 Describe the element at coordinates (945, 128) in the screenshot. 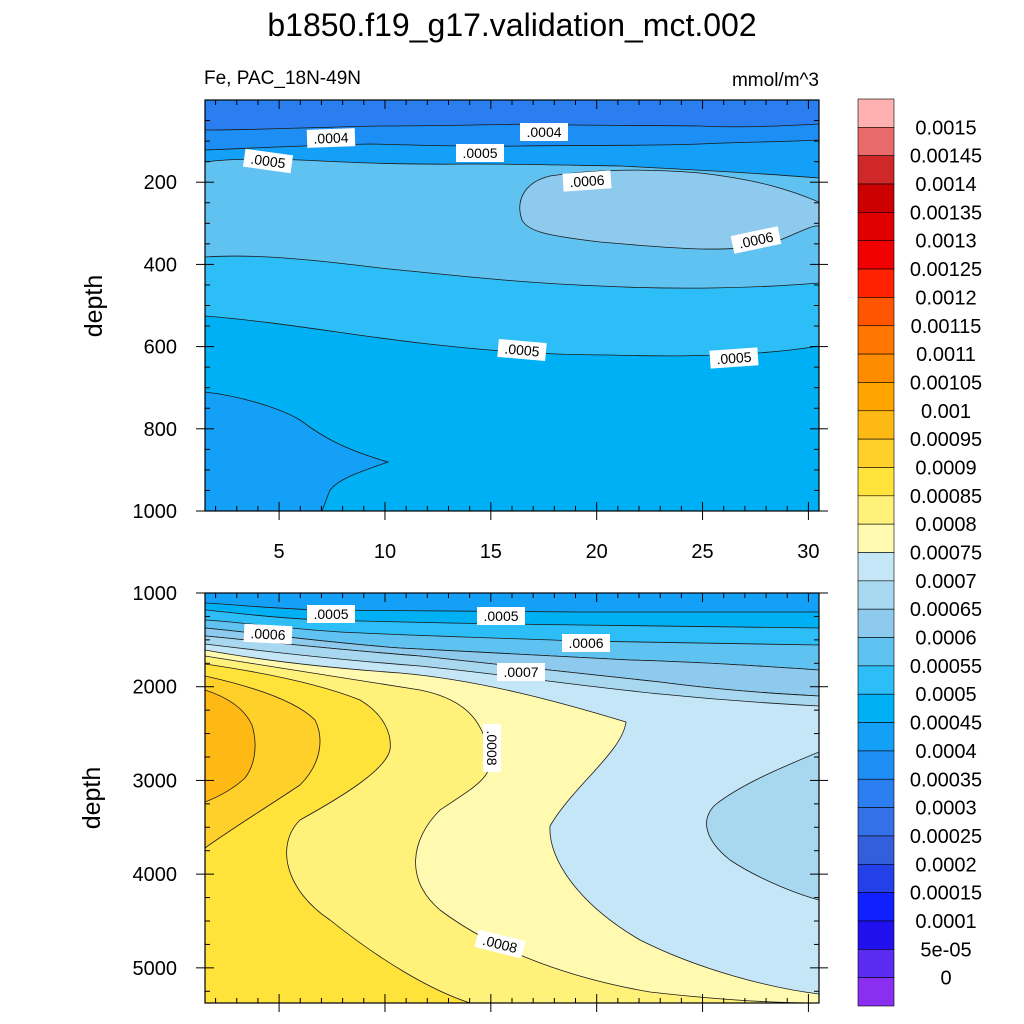

I see `colorbar-label: 0.0015` at that location.